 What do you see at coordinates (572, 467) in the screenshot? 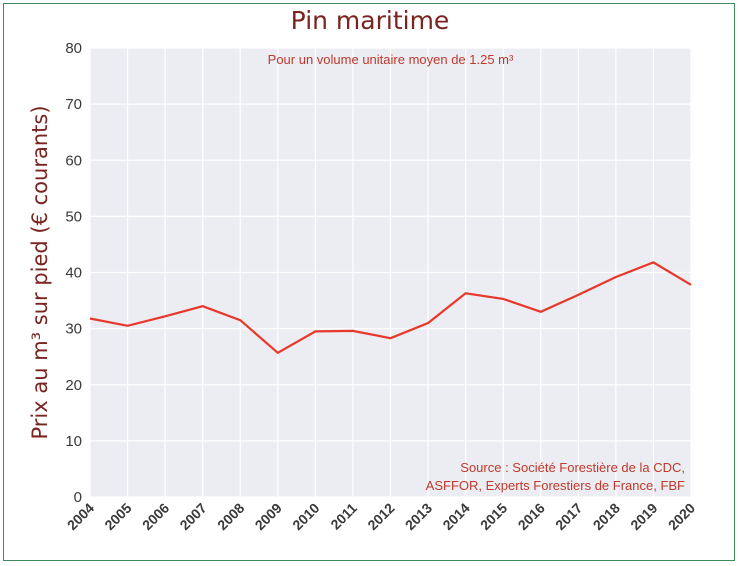
I see `source-line-1: Source : Société Forestière de la CDC,` at bounding box center [572, 467].